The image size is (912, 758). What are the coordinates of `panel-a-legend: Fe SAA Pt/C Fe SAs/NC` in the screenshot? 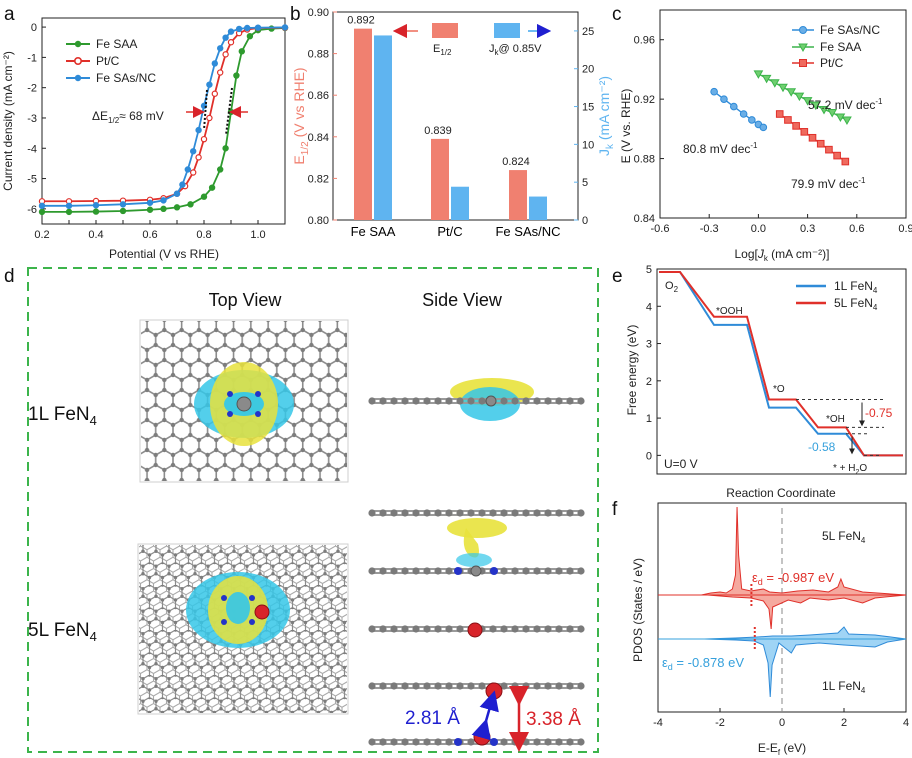 It's located at (111, 61).